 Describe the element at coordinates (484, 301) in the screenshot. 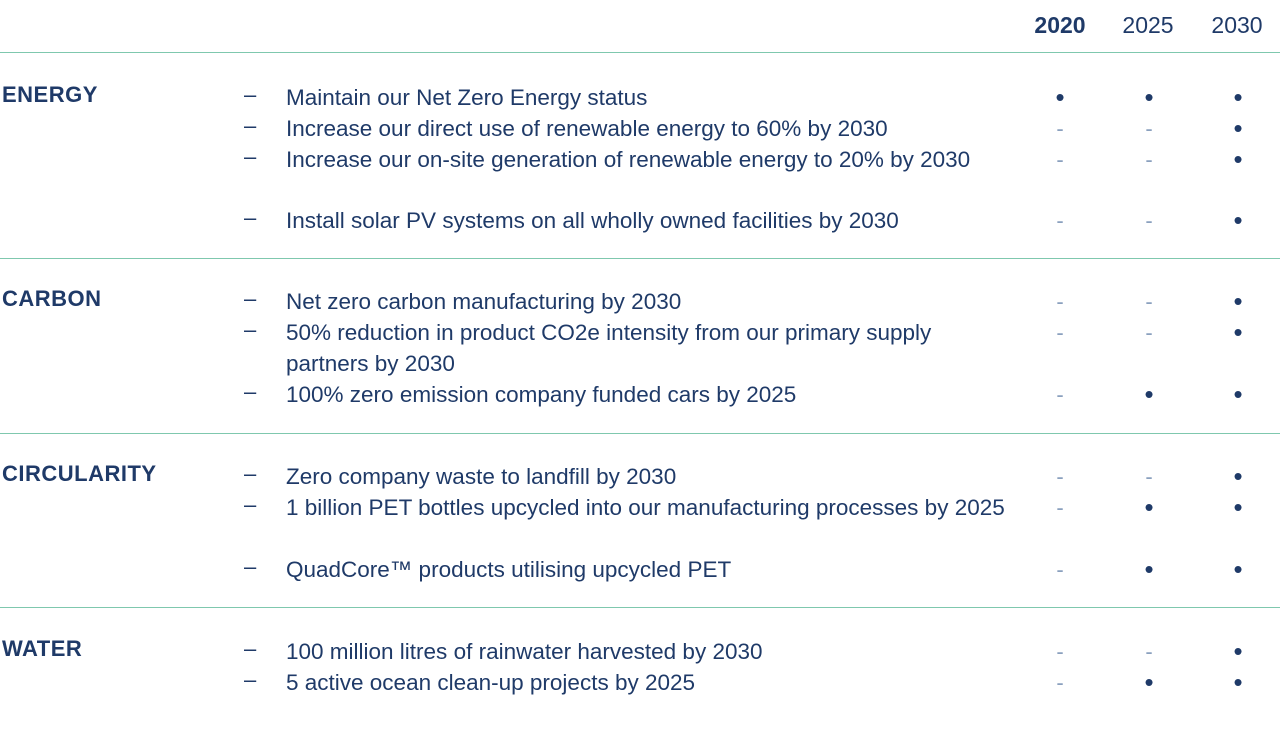

I see `goal-text: Net zero carbon manufacturing by 2030` at that location.